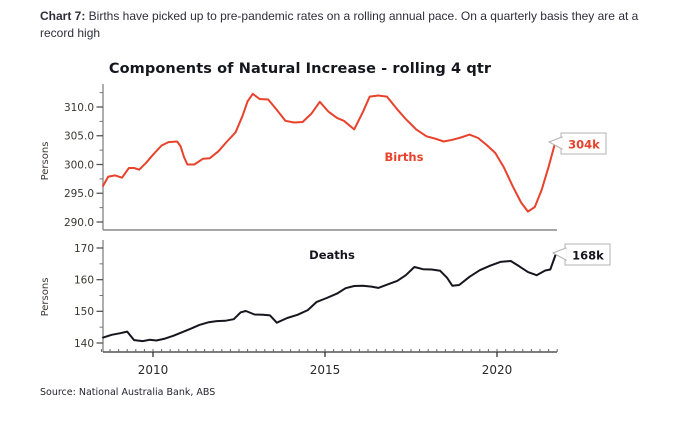  What do you see at coordinates (329, 298) in the screenshot?
I see `deaths-line` at bounding box center [329, 298].